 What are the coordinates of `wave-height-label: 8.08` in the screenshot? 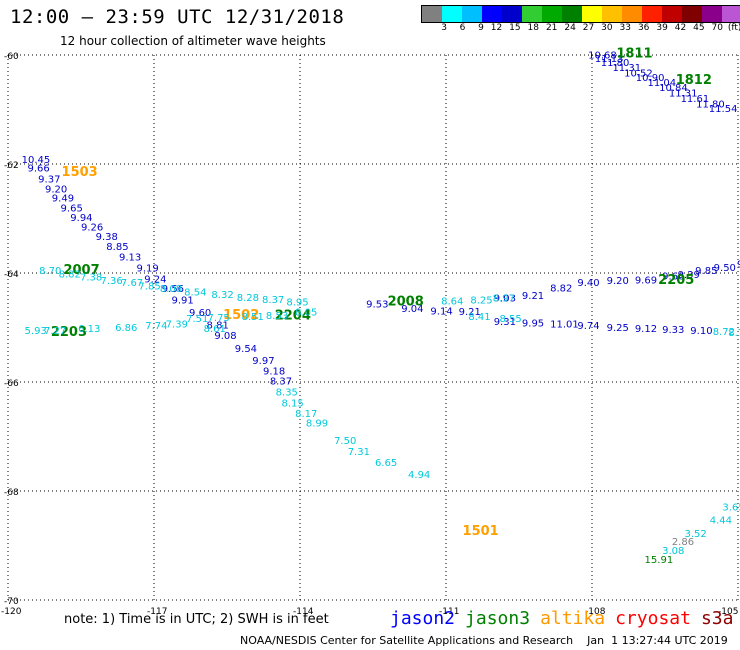 It's located at (171, 289).